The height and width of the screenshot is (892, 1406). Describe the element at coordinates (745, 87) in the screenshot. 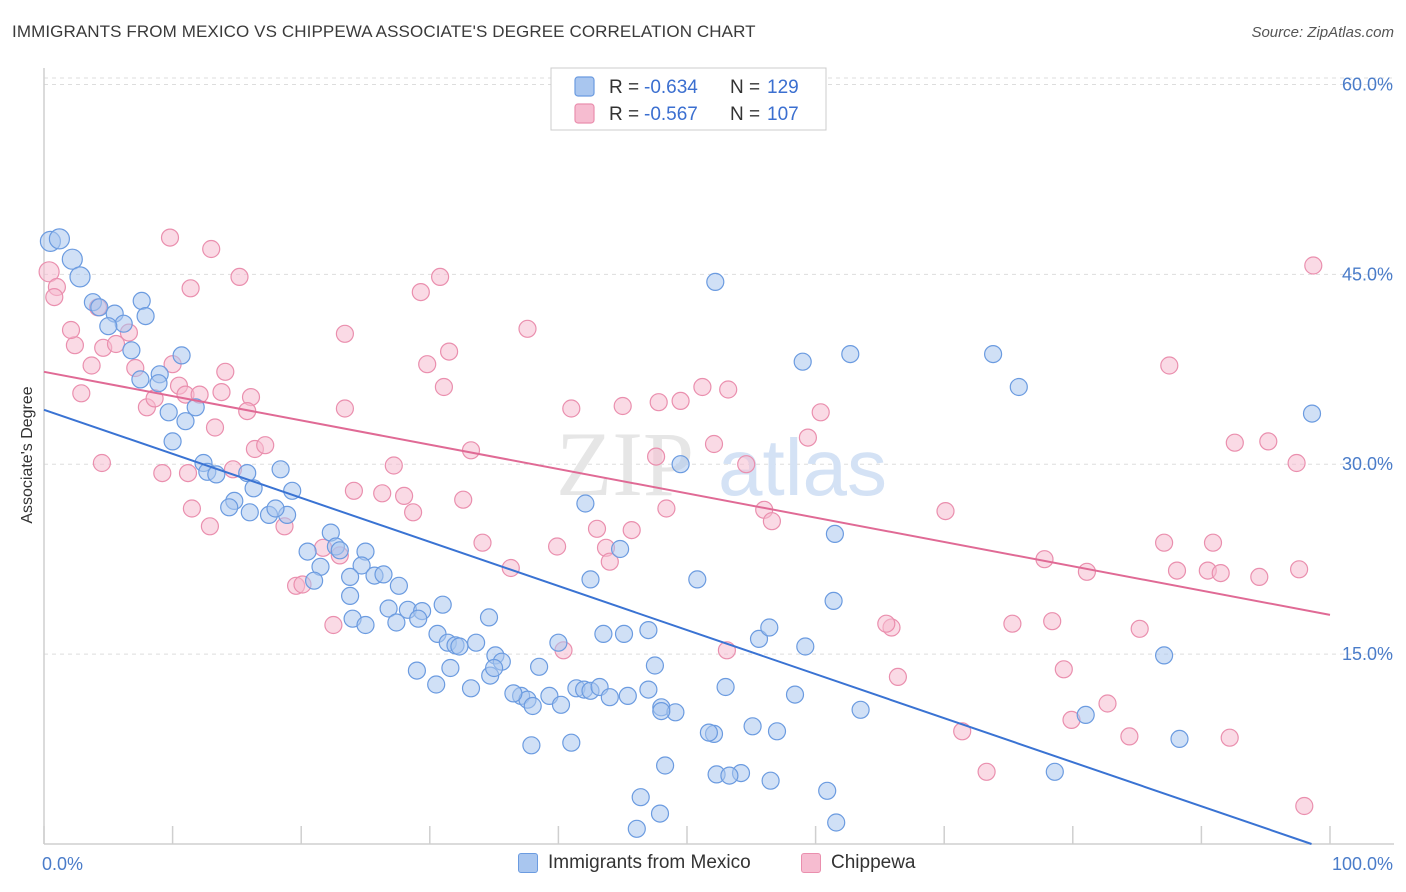

I see `legend-n-label-1: N =` at that location.